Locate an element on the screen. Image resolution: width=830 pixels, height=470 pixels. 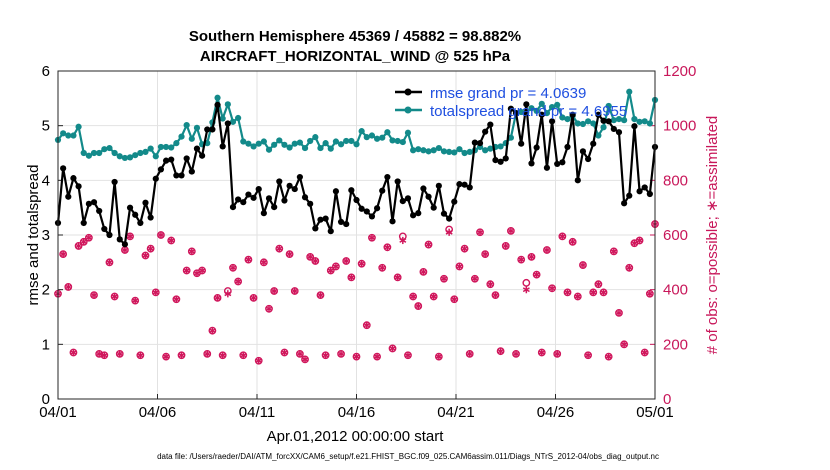
y-left-tick-label: 5 is located at coordinates (46, 126).